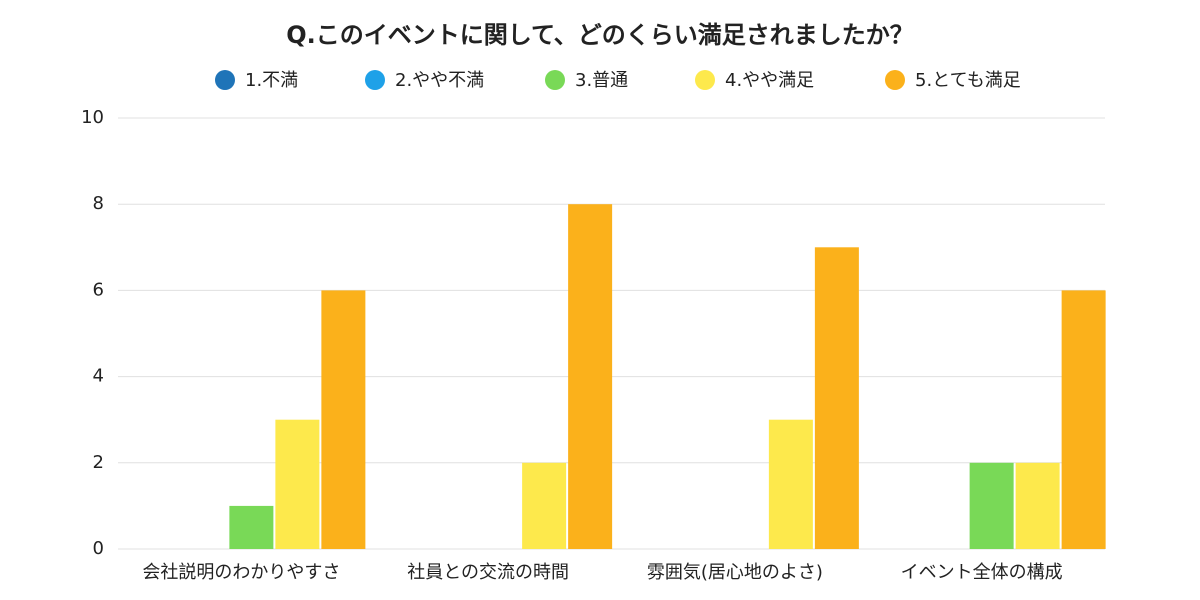 This screenshot has width=1200, height=600. Describe the element at coordinates (735, 572) in the screenshot. I see `x-tick-label: 雰囲気(居心地のよさ)` at that location.